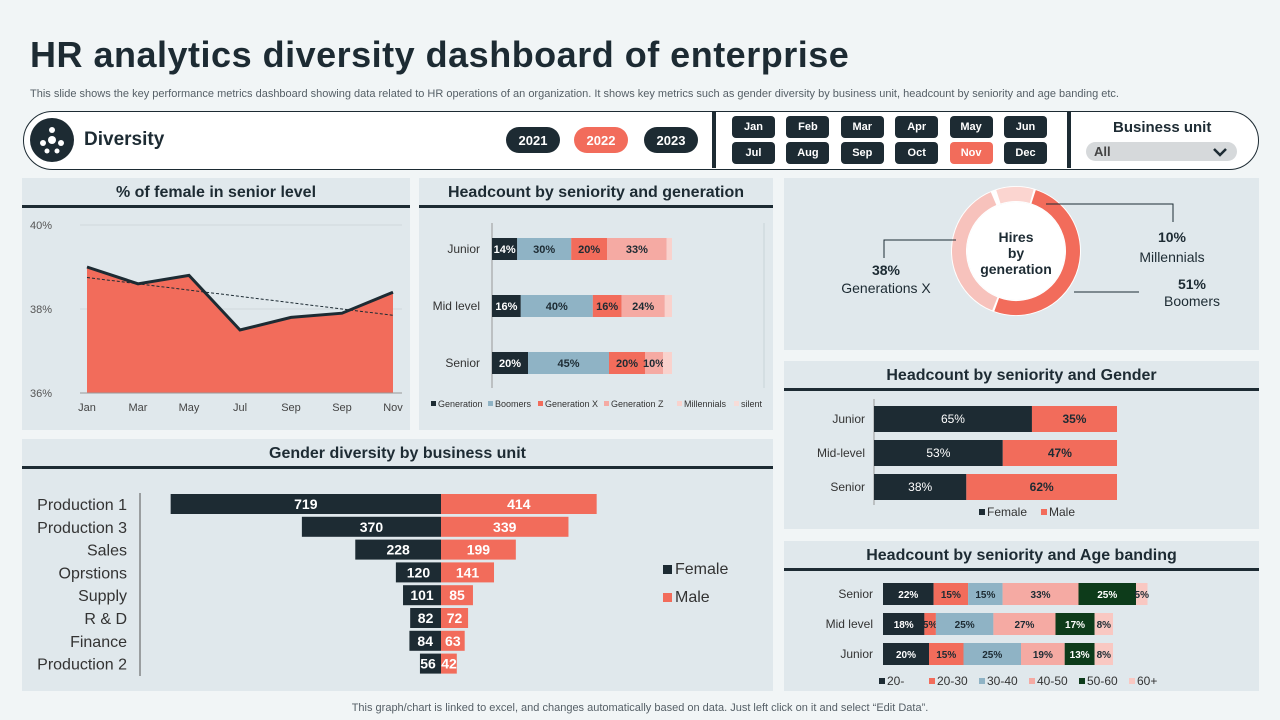 This screenshot has width=1280, height=720. Describe the element at coordinates (571, 404) in the screenshot. I see `legend-label: Generation X` at that location.